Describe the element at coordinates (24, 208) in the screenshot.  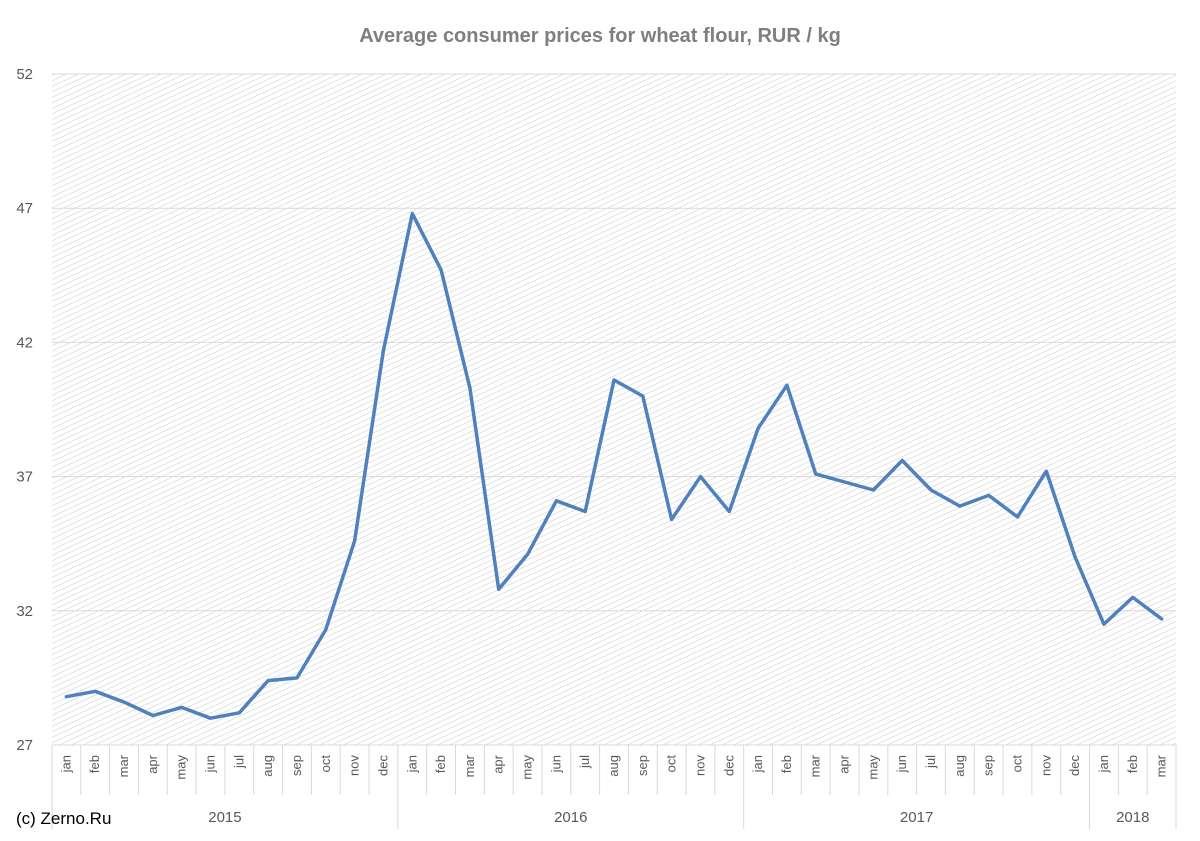
I see `y-tick-label: 47` at that location.